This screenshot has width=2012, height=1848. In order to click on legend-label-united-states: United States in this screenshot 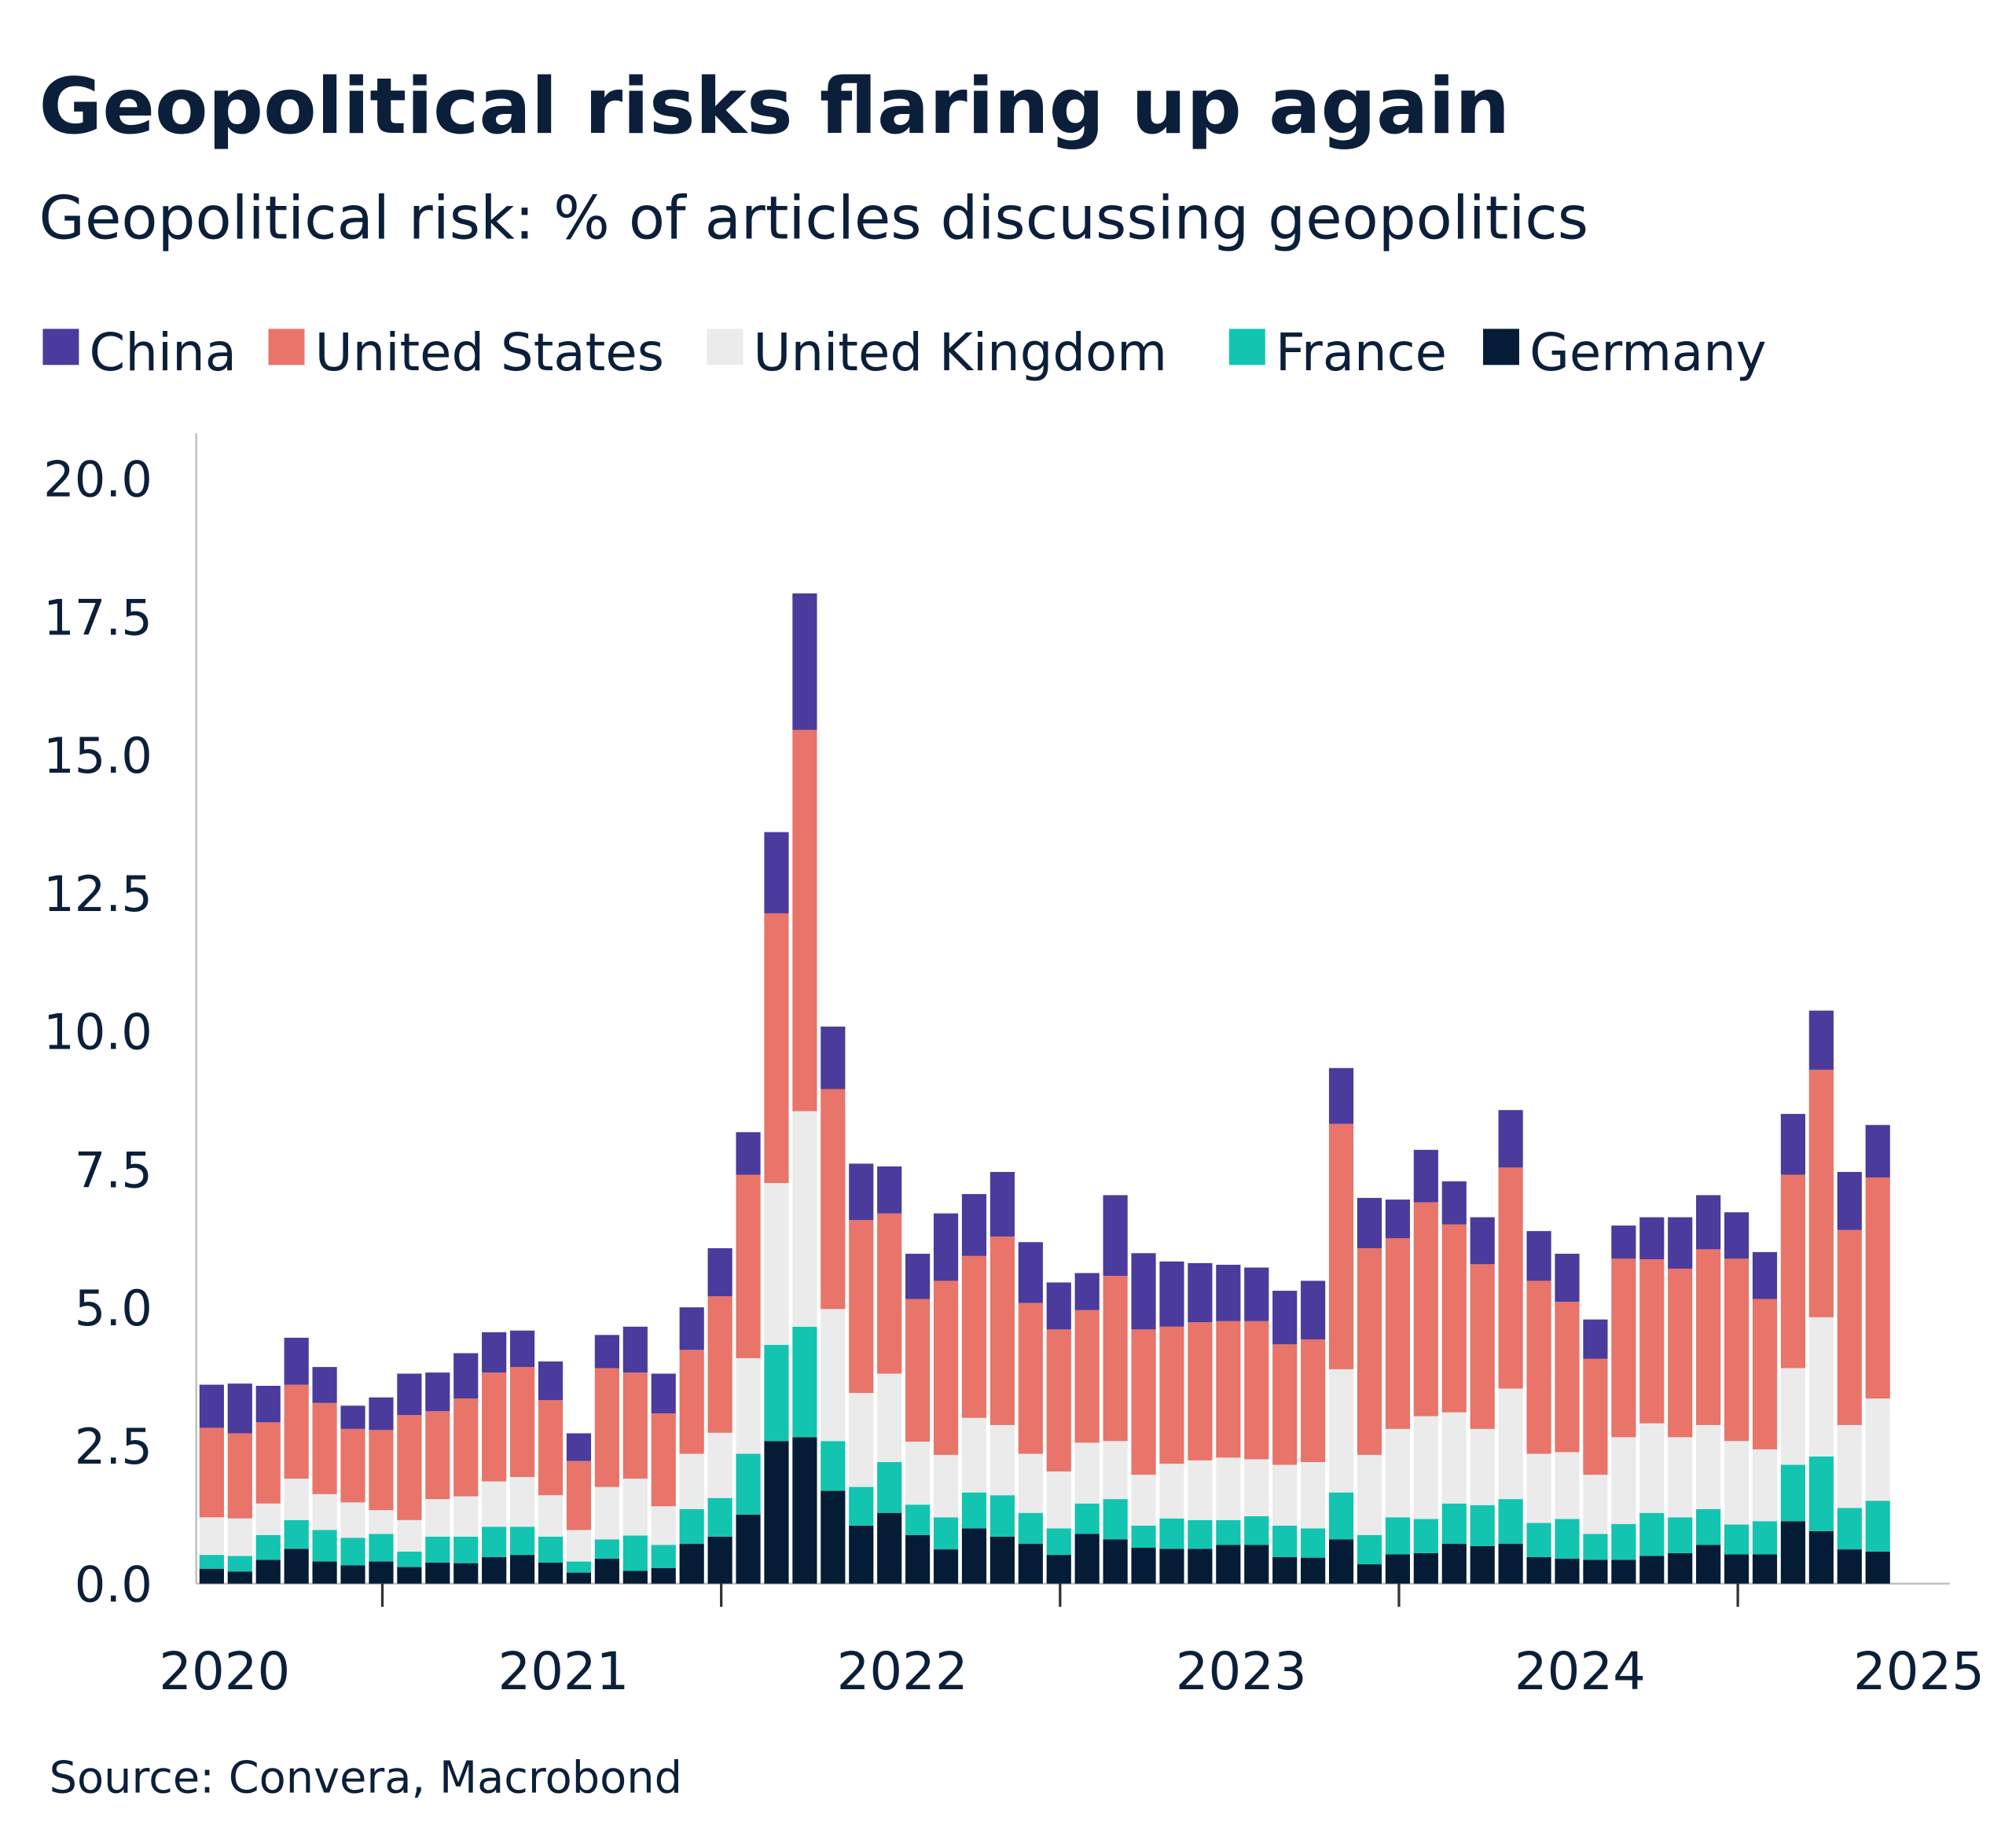, I will do `click(489, 353)`.